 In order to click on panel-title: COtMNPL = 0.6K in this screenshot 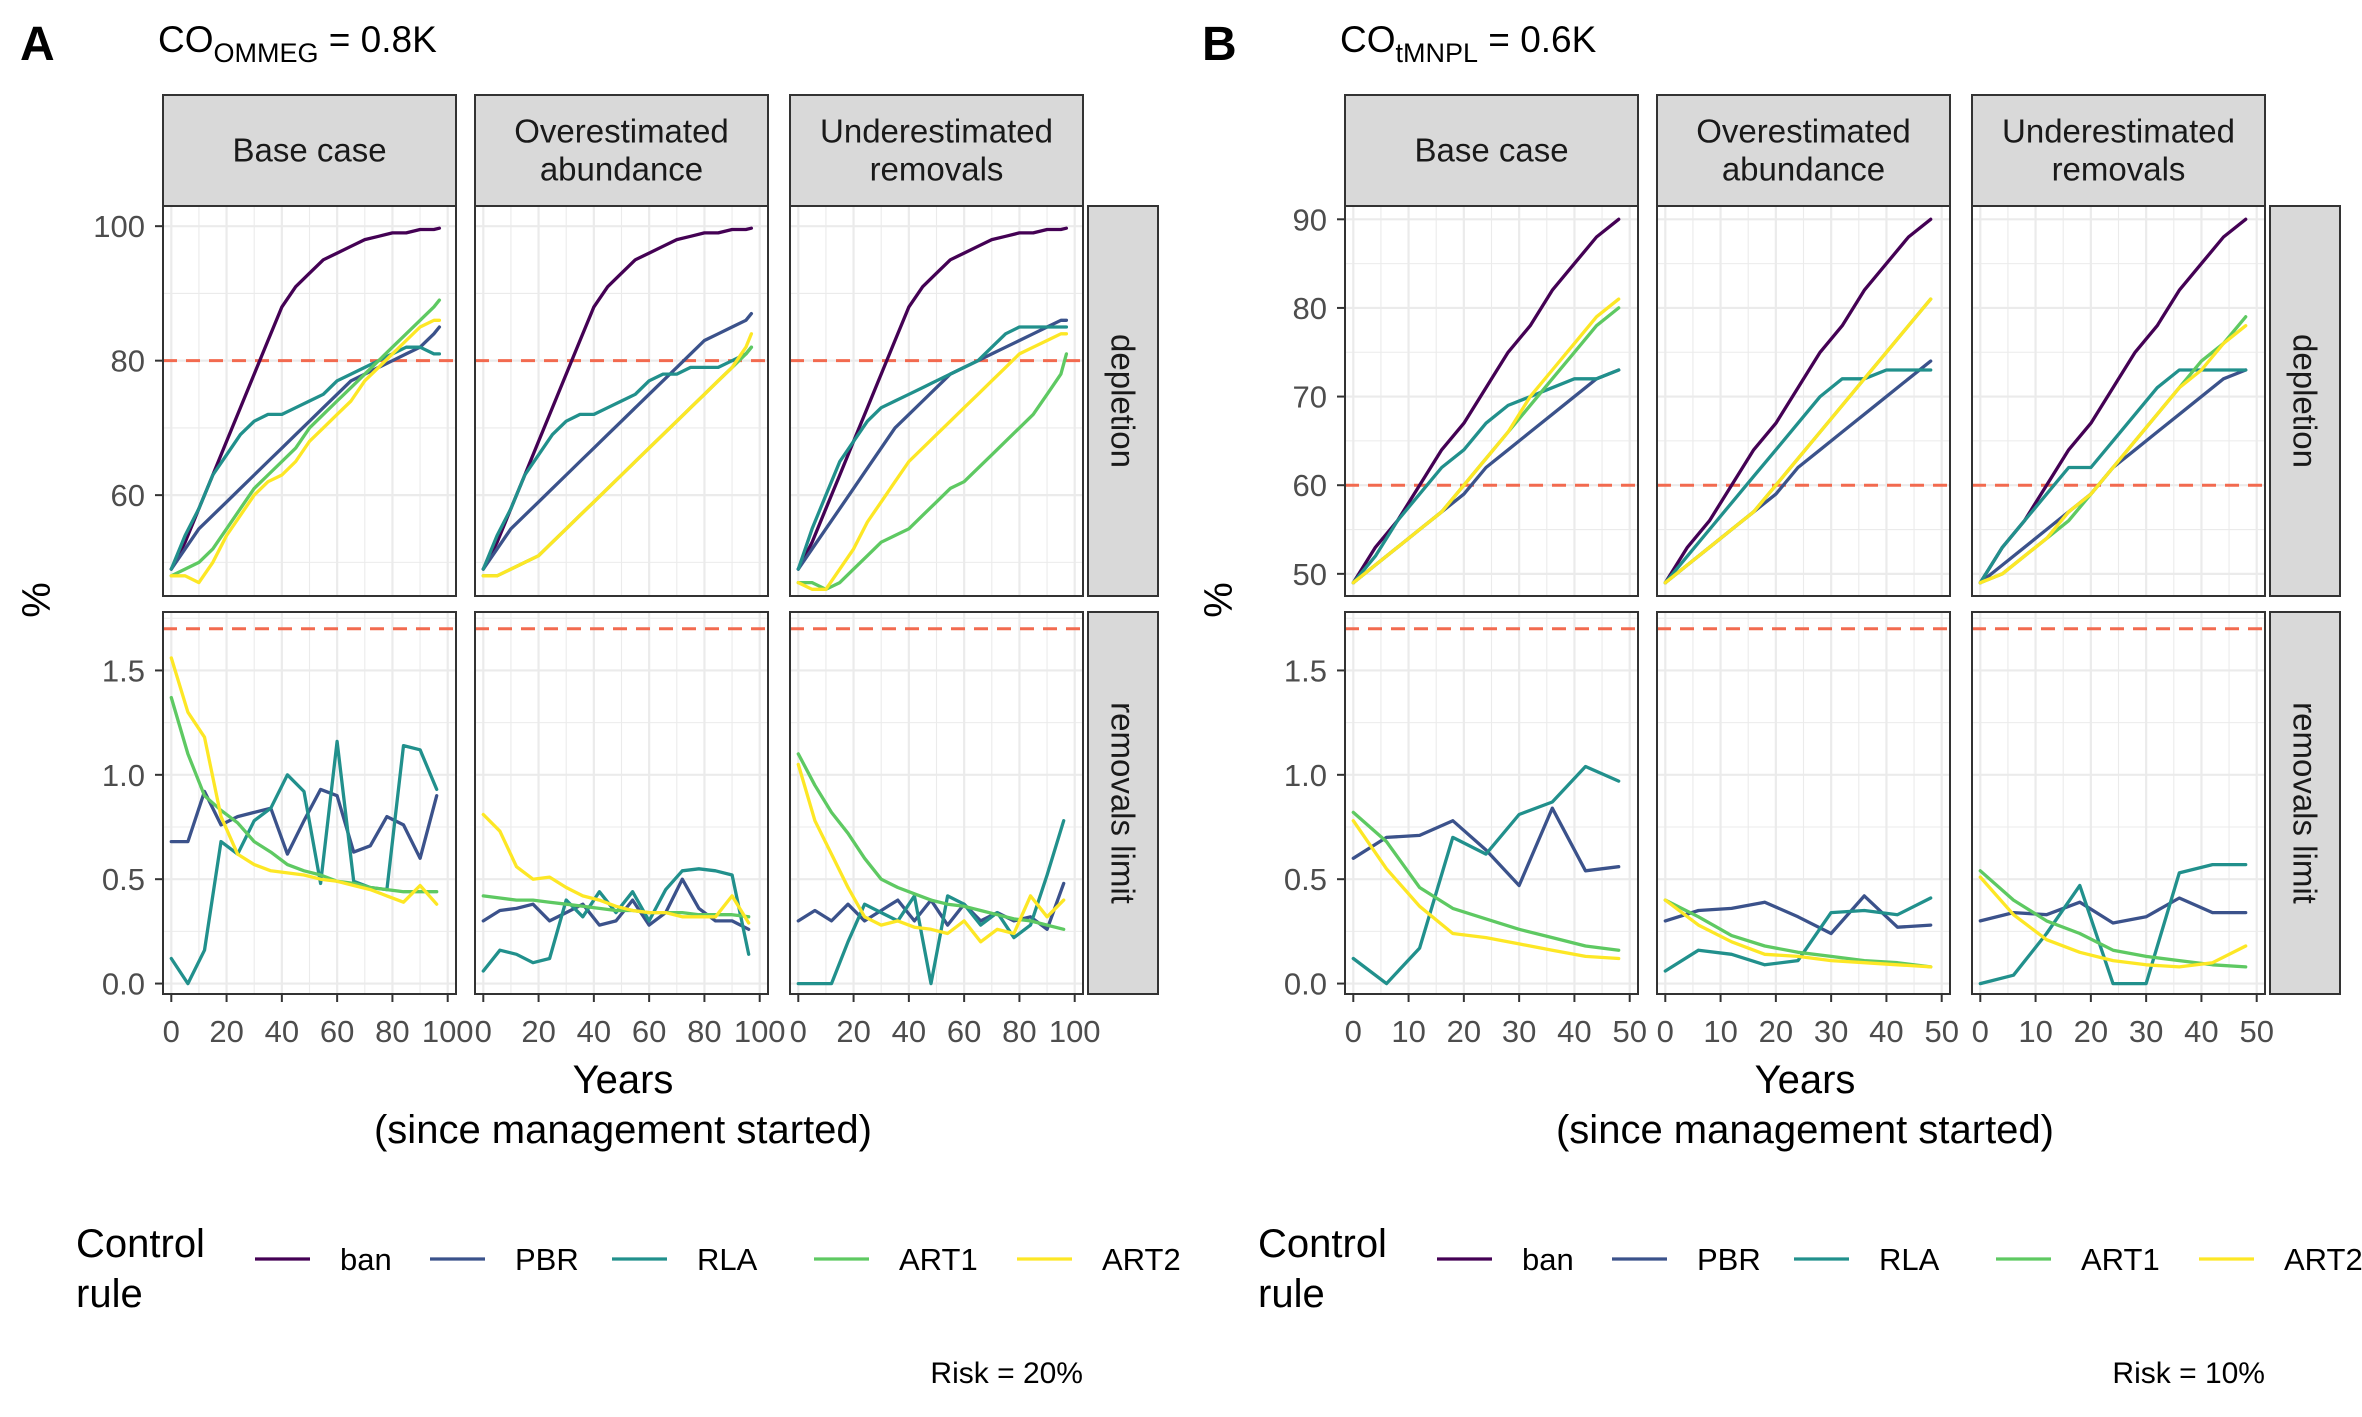, I will do `click(1468, 43)`.